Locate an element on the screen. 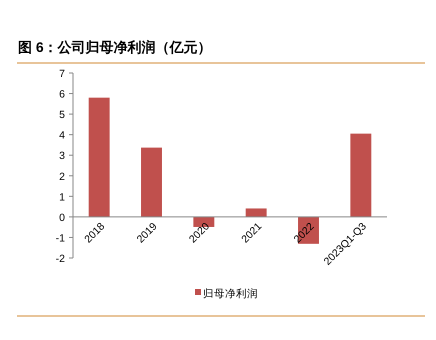 The width and height of the screenshot is (436, 340). y-tick-label: 5 is located at coordinates (62, 115).